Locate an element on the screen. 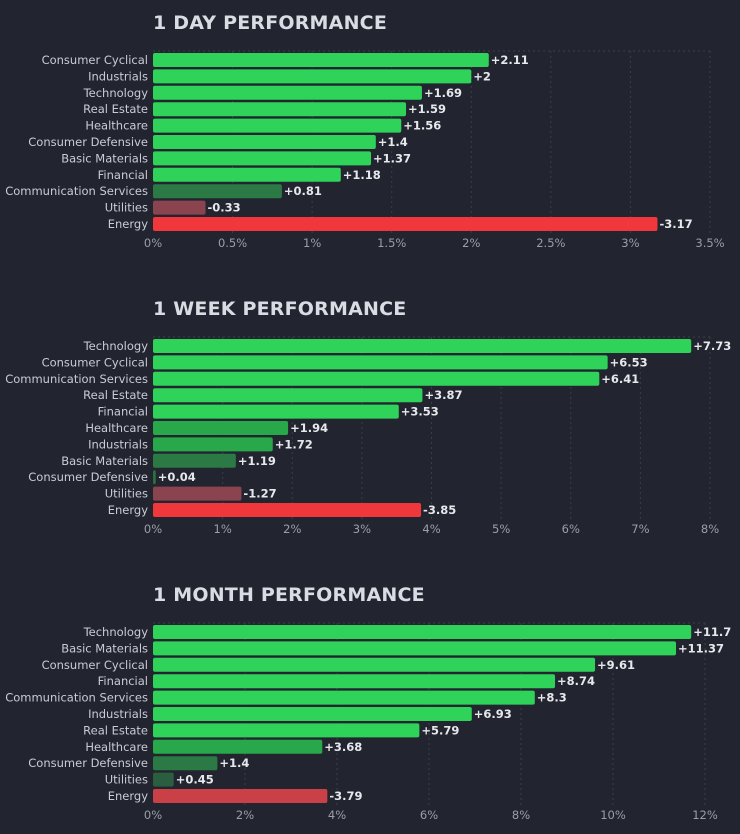  value-label: +1.69 is located at coordinates (443, 93).